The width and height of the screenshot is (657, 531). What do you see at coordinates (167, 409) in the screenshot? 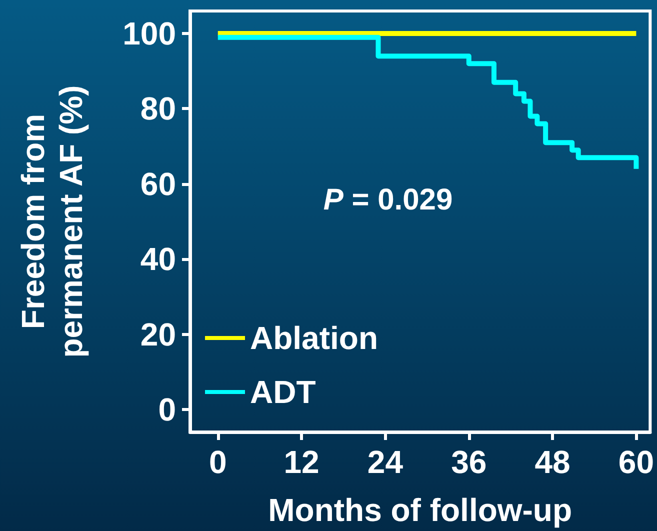
I see `y-tick-label: 0` at bounding box center [167, 409].